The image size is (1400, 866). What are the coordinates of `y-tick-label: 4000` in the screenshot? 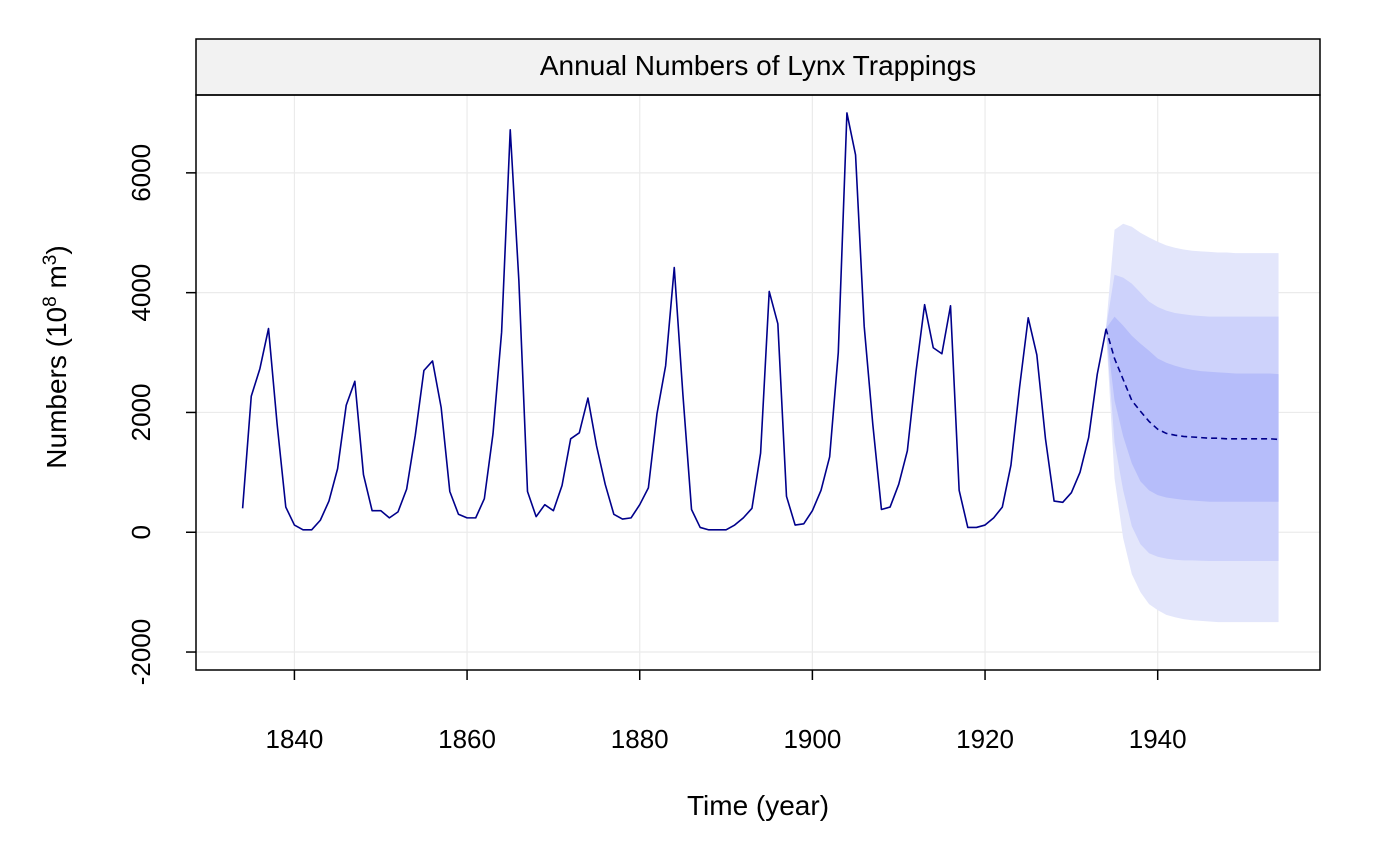 It's located at (141, 293).